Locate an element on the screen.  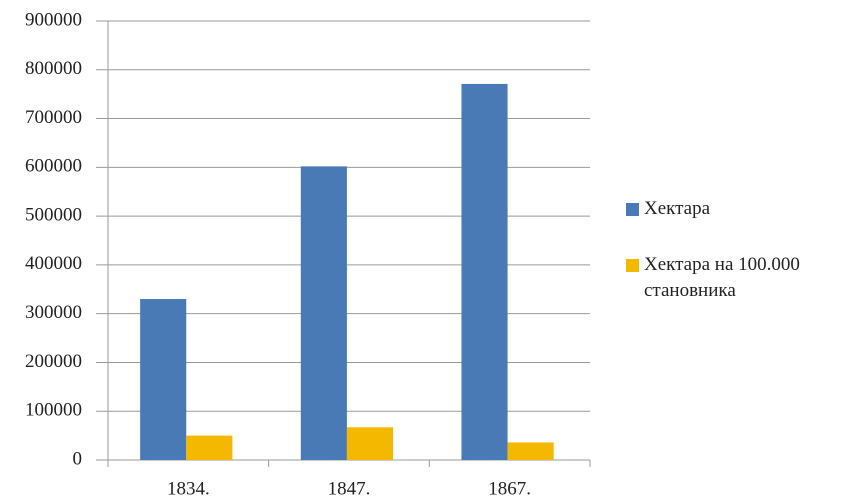
y-tick-label: 800000 is located at coordinates (53, 68).